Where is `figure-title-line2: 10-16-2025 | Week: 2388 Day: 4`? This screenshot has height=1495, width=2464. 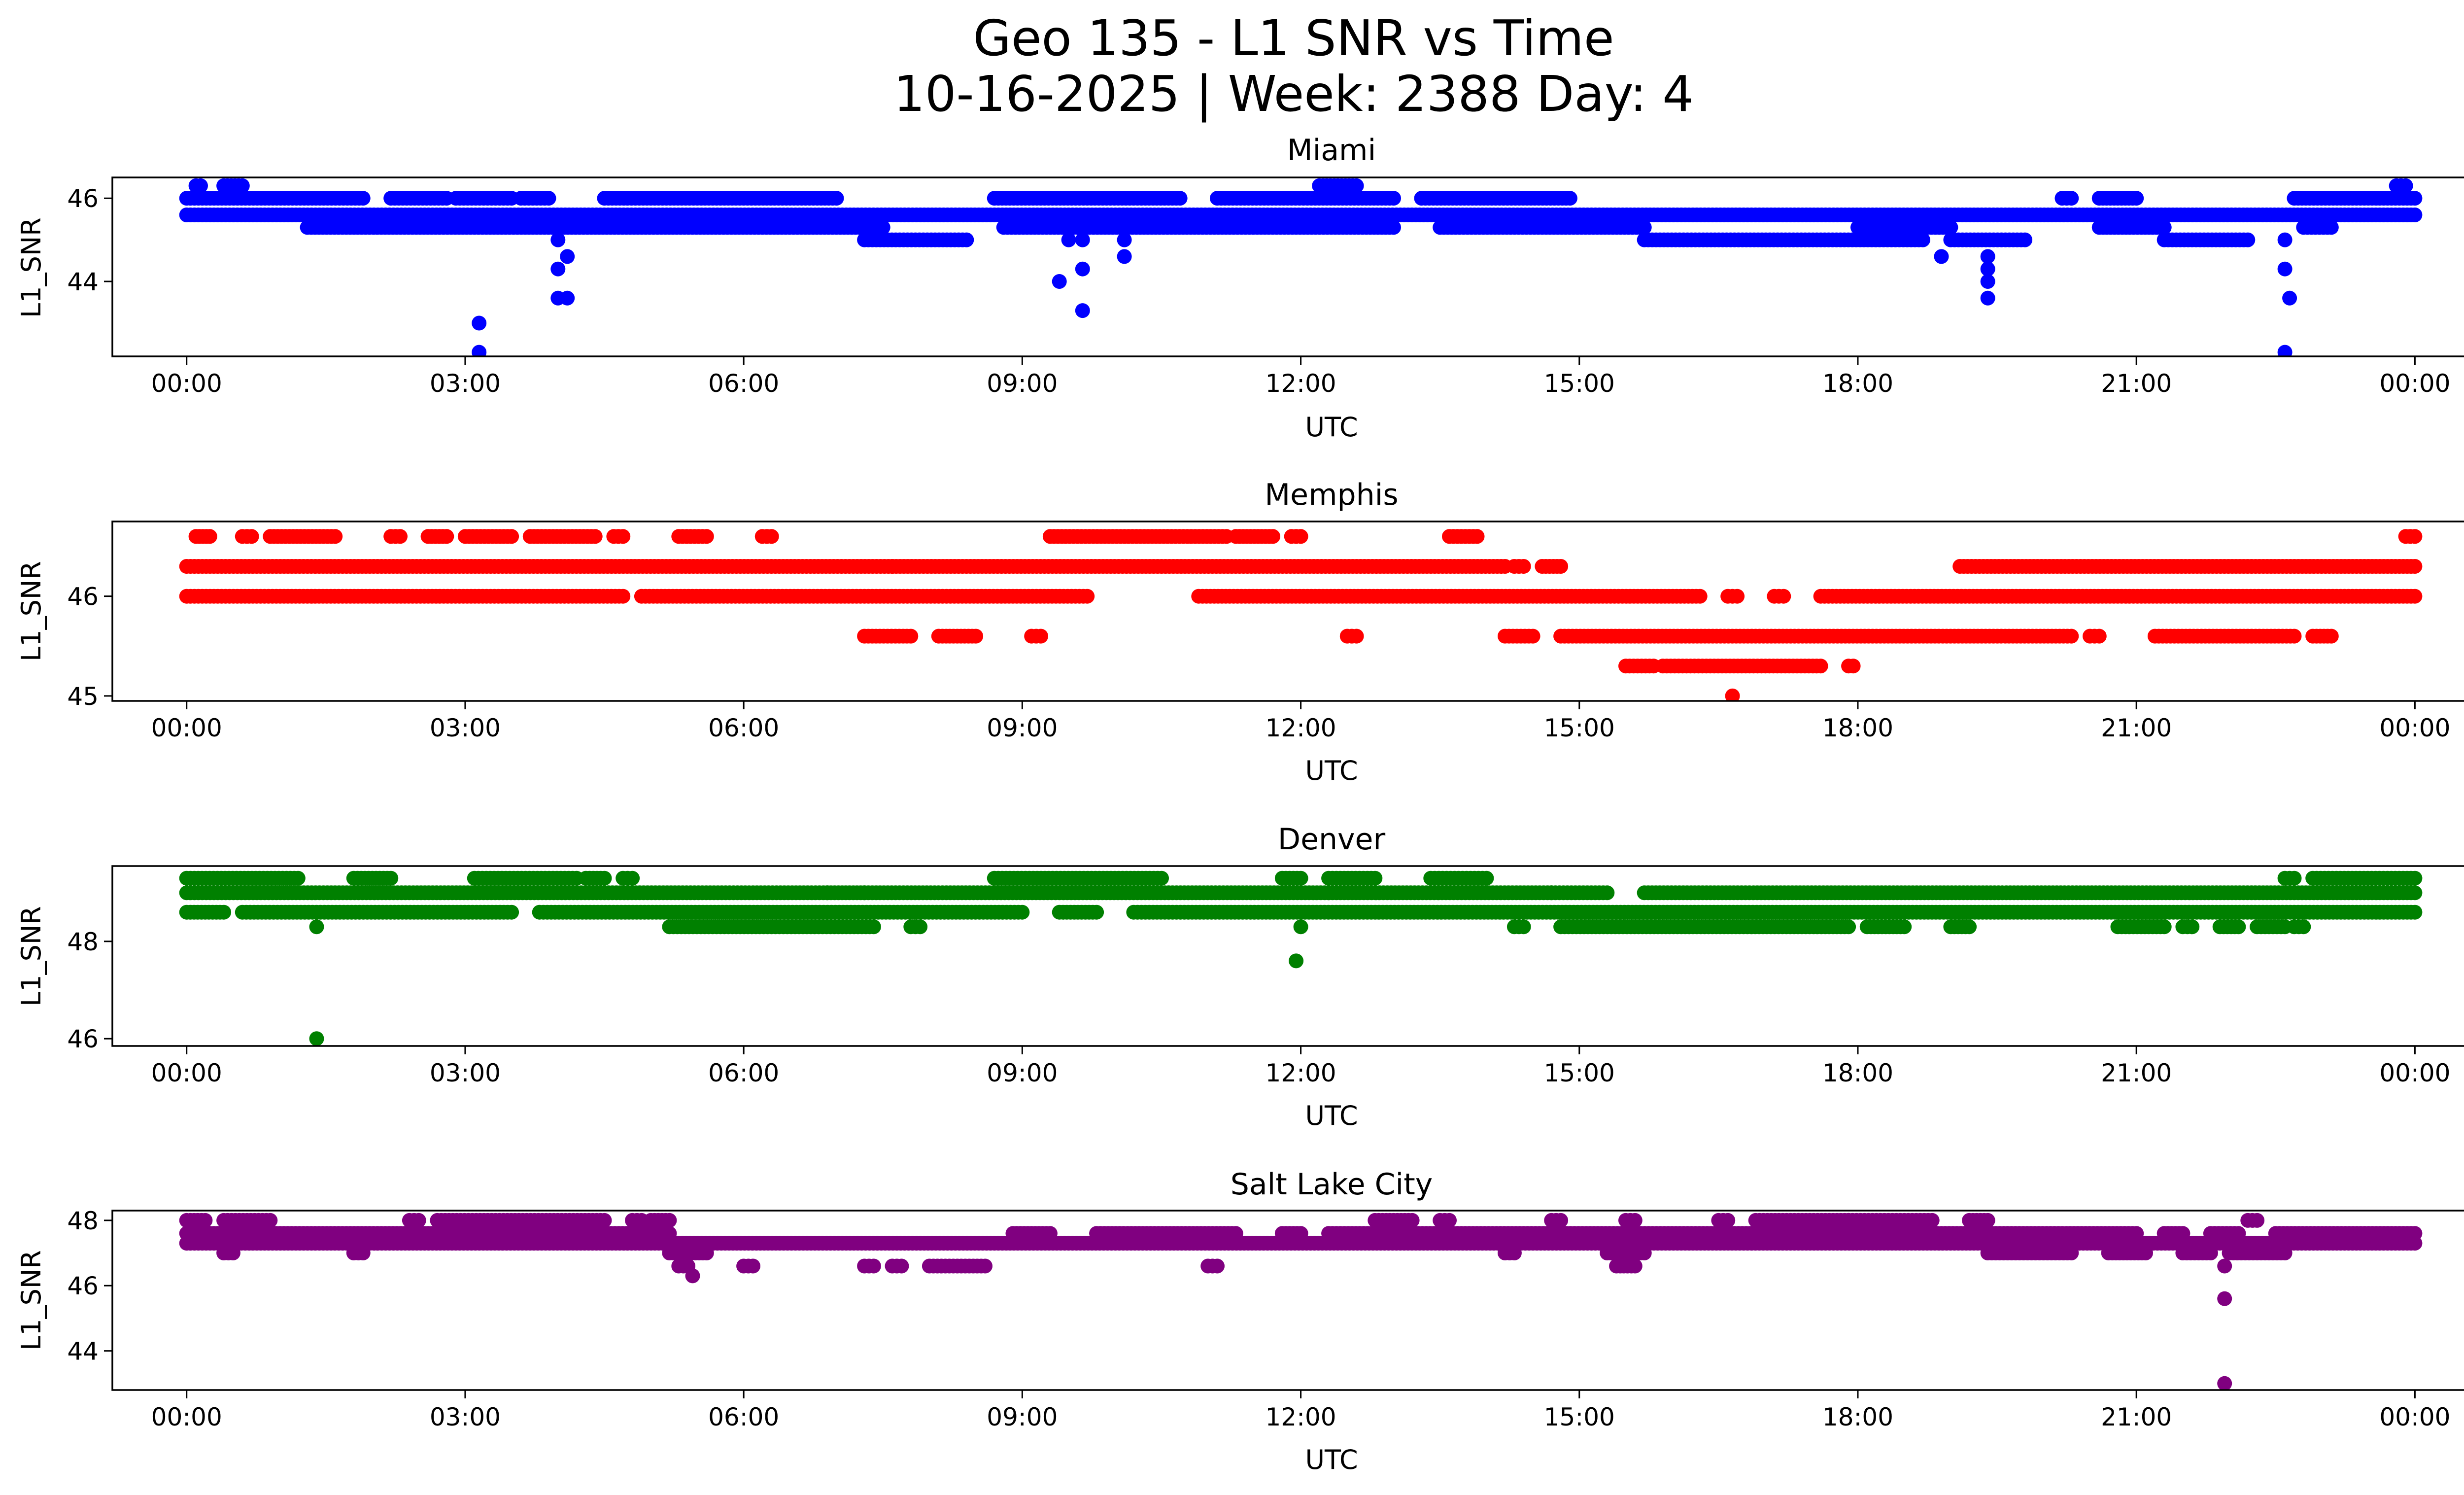
figure-title-line2: 10-16-2025 | Week: 2388 Day: 4 is located at coordinates (1293, 94).